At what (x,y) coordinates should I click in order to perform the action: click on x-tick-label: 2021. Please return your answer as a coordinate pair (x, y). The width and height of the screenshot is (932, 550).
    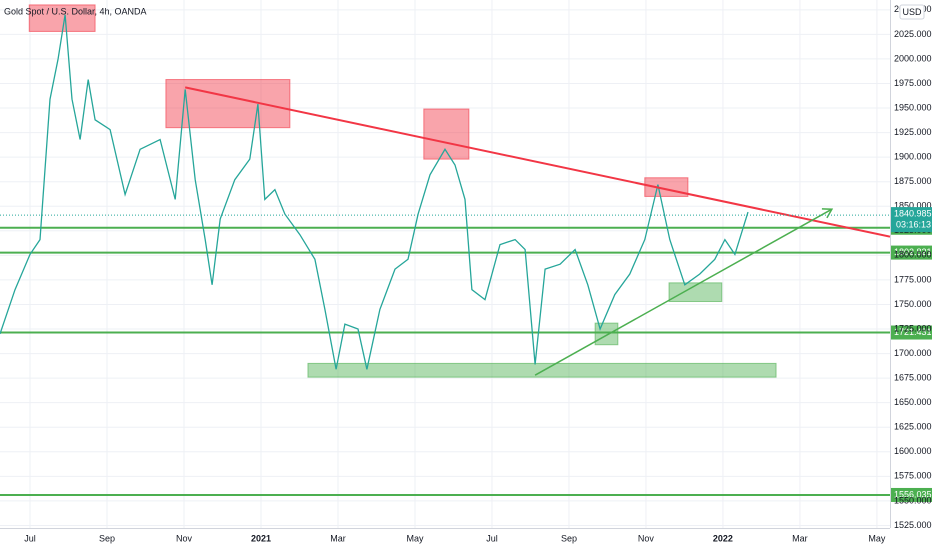
    Looking at the image, I should click on (261, 538).